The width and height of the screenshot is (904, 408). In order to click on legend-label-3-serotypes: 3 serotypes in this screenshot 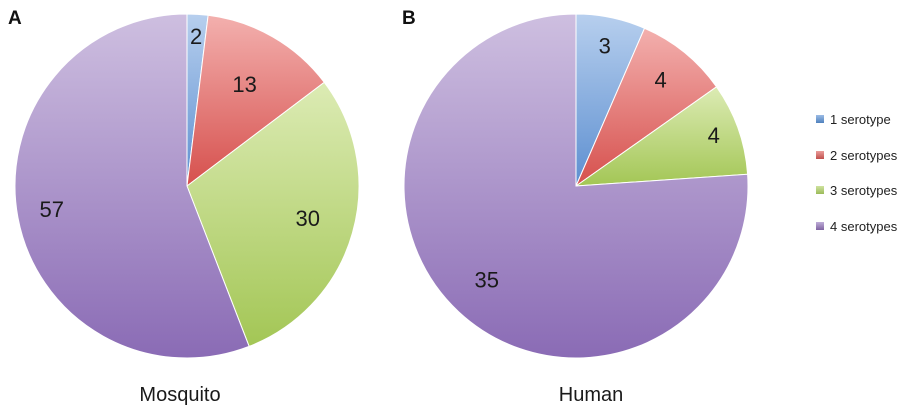, I will do `click(864, 190)`.